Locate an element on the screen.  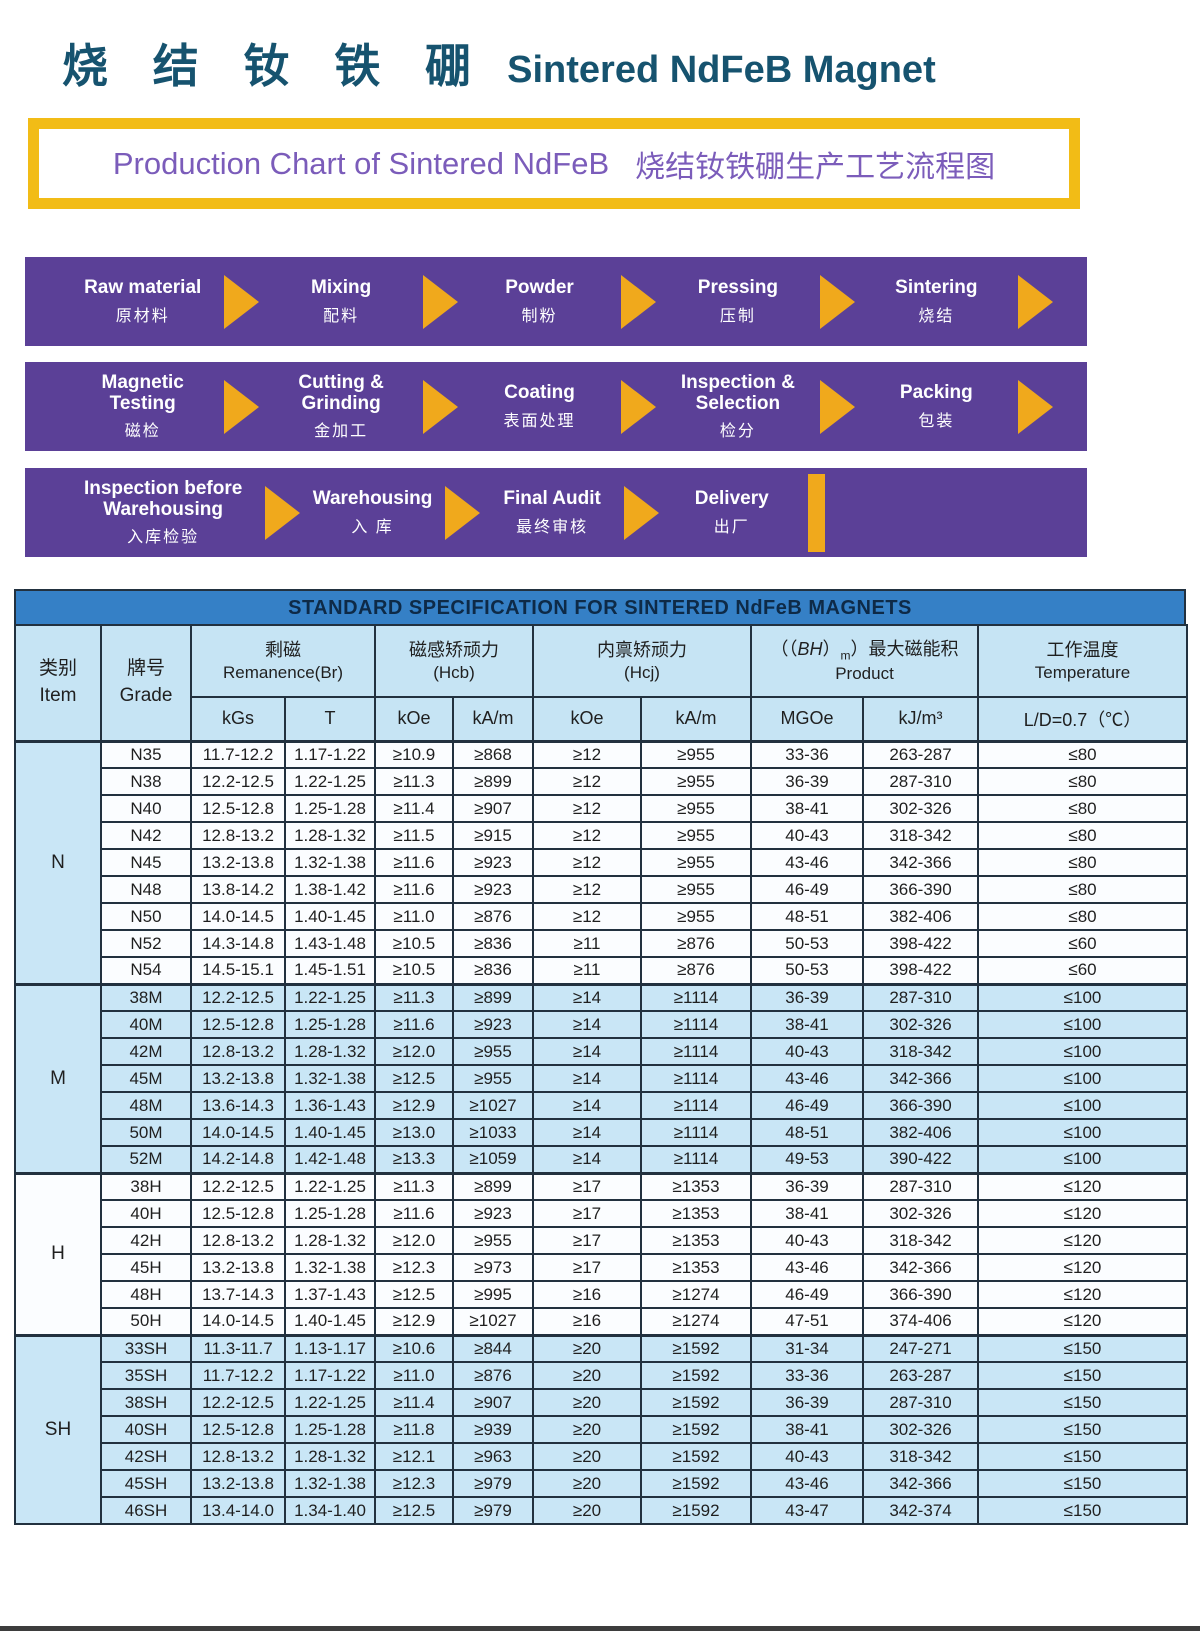
spec-cell: ≥12.5 is located at coordinates (414, 1510).